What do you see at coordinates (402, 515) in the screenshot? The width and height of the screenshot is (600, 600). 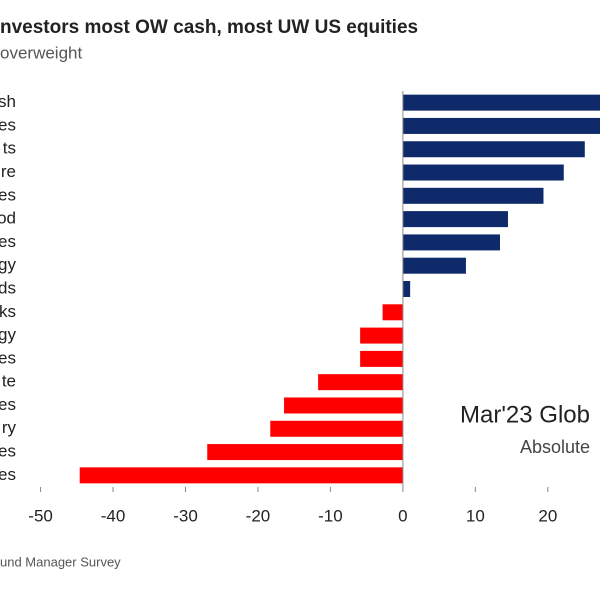 I see `x-tick-label: 0` at bounding box center [402, 515].